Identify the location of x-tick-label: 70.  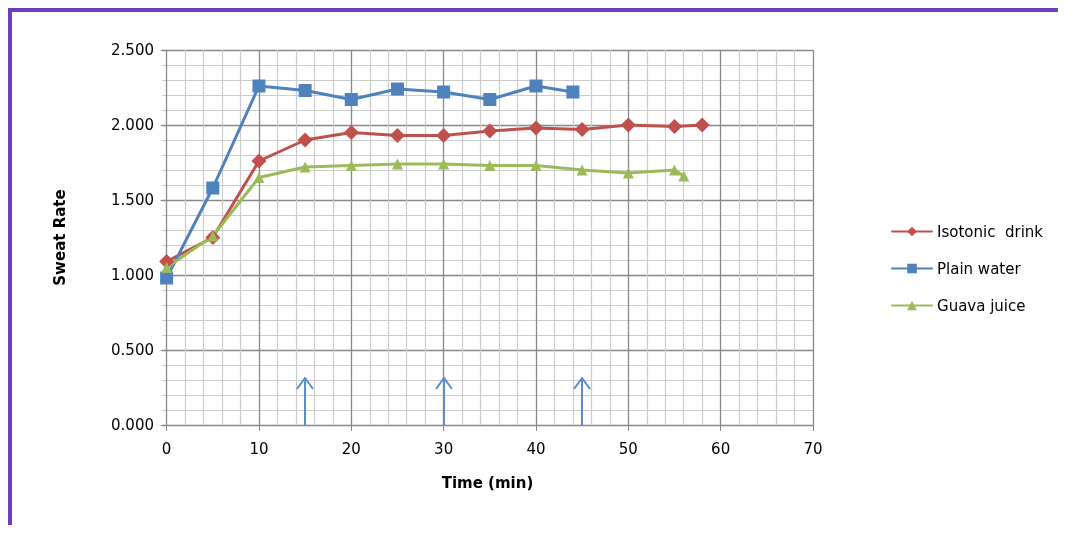
(813, 448).